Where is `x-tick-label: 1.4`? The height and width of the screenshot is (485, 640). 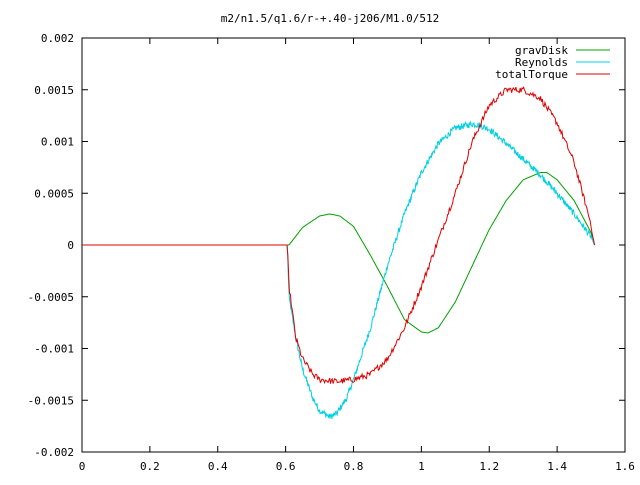 x-tick-label: 1.4 is located at coordinates (557, 466).